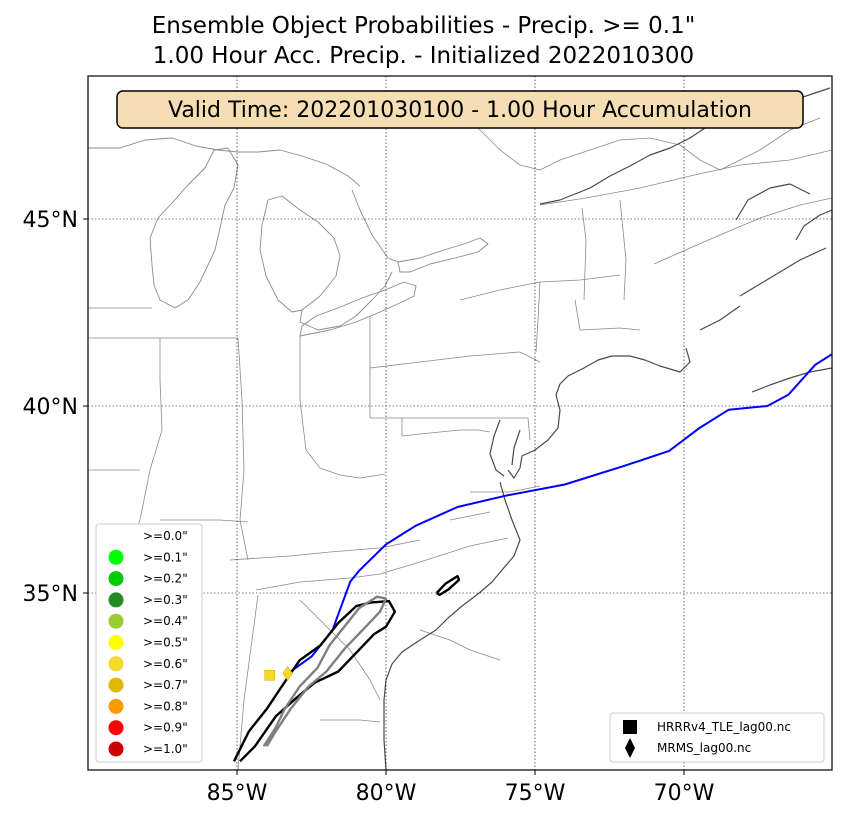 This screenshot has height=819, width=847. I want to click on legend-label: >=0.3", so click(165, 600).